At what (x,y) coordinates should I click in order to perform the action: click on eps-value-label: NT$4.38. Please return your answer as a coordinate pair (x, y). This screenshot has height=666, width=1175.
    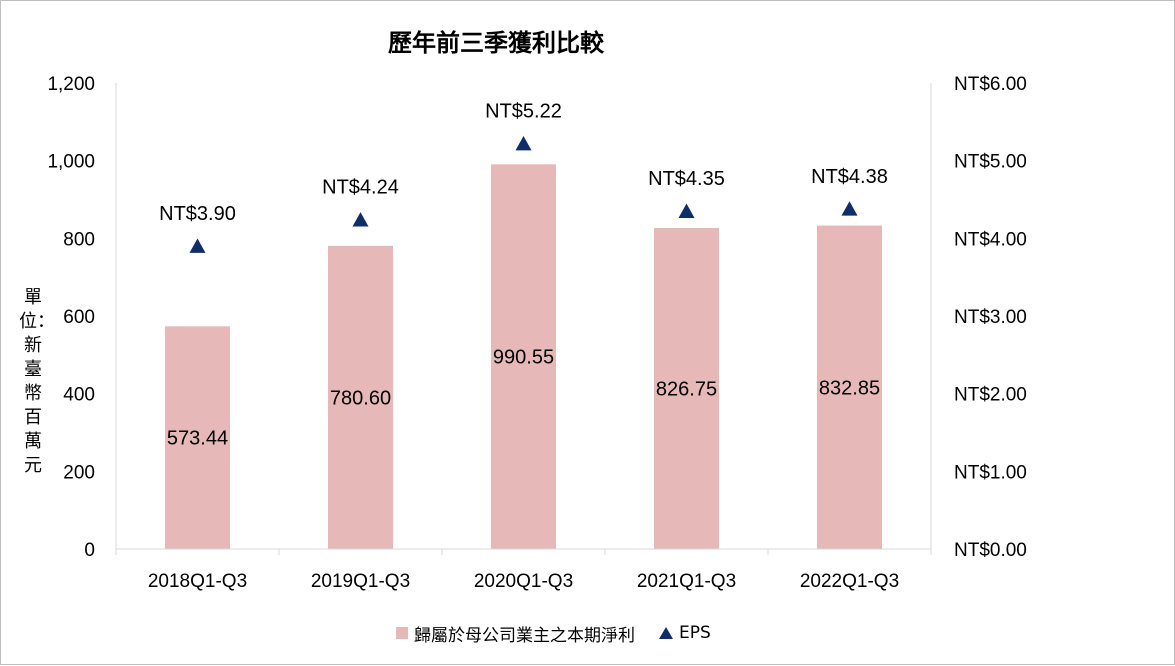
    Looking at the image, I should click on (849, 177).